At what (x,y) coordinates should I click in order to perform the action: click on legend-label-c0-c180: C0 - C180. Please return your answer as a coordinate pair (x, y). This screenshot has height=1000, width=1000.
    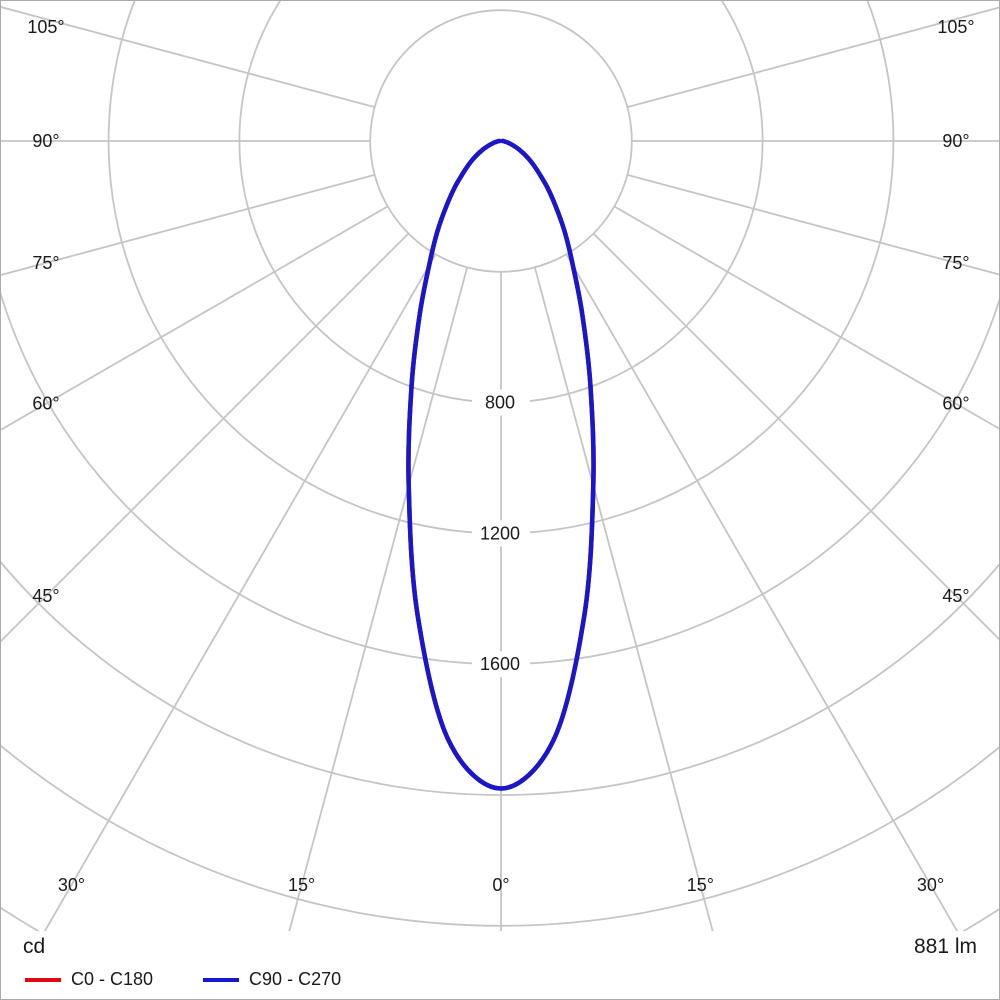
    Looking at the image, I should click on (112, 979).